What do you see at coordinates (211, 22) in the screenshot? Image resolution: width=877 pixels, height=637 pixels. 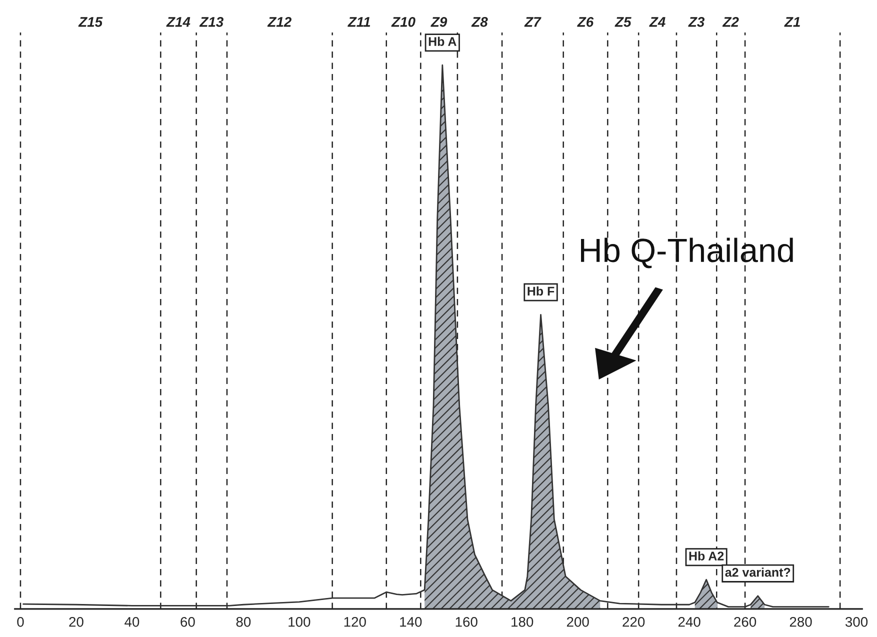 I see `text: Z13` at bounding box center [211, 22].